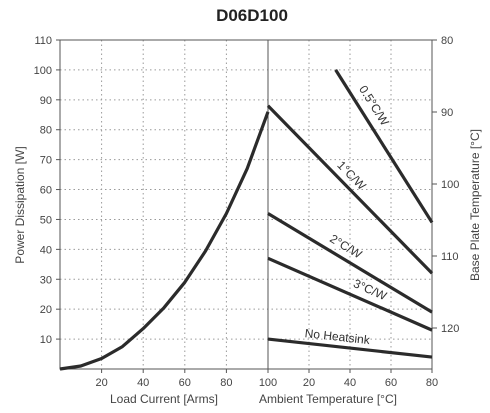 The height and width of the screenshot is (413, 490). I want to click on right-y-tick-label: 100, so click(450, 185).